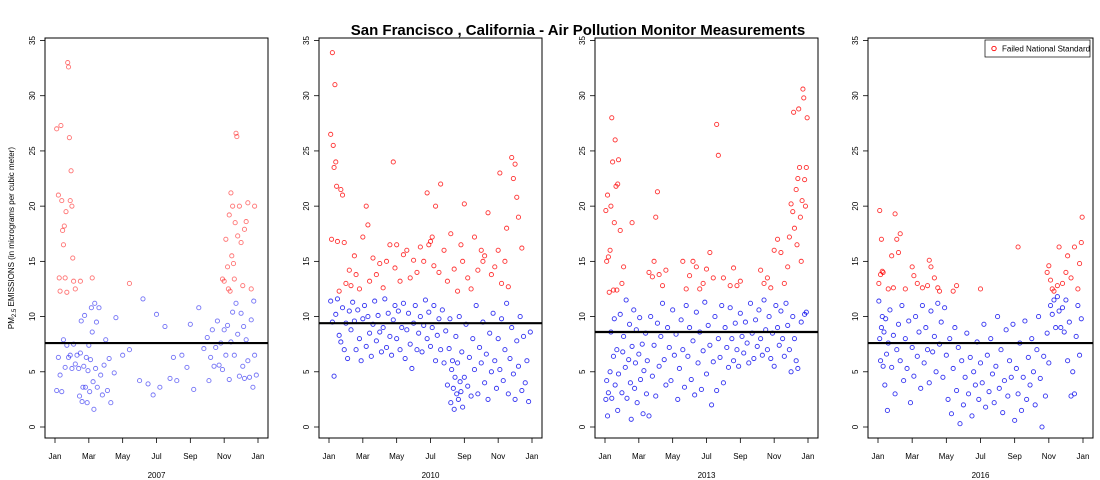  What do you see at coordinates (32, 426) in the screenshot?
I see `y-tick-label: 0` at bounding box center [32, 426].